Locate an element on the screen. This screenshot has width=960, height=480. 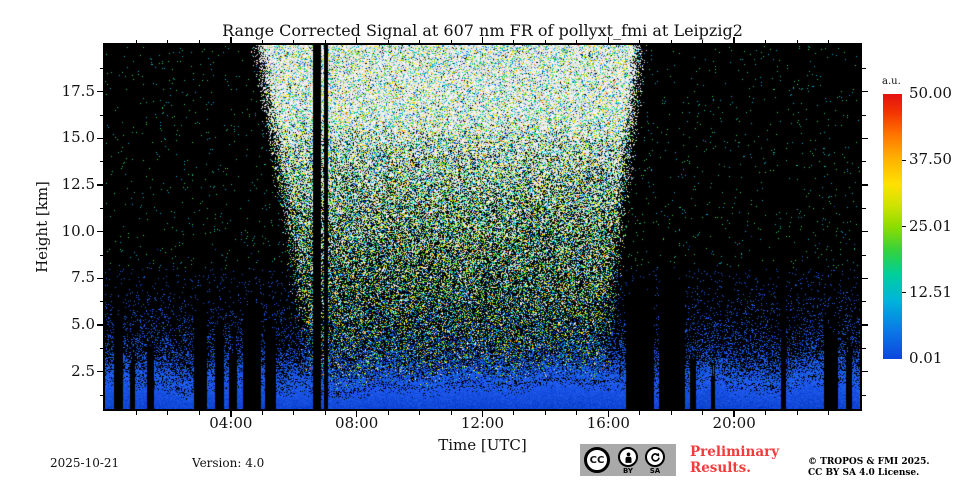
cc-license-badge: CC BY SA is located at coordinates (628, 460).